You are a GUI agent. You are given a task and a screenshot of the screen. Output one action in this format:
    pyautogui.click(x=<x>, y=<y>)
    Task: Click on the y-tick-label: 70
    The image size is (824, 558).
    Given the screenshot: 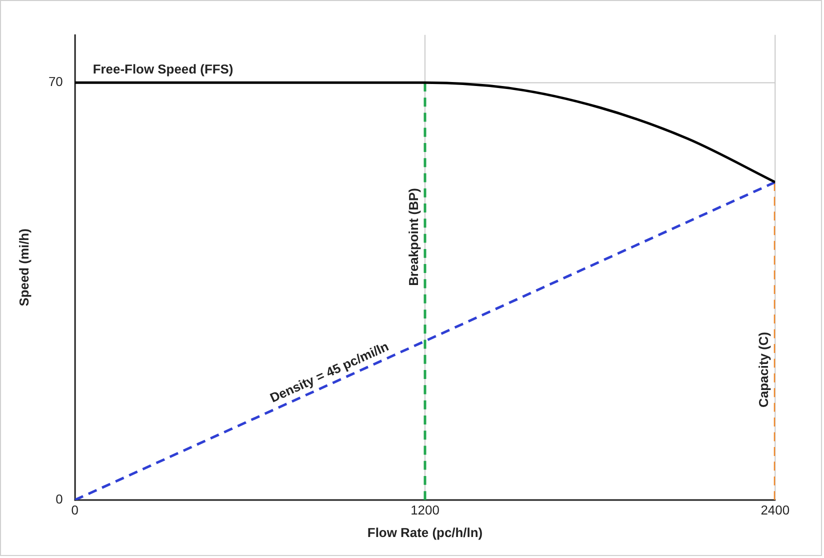 What is the action you would take?
    pyautogui.click(x=55, y=82)
    